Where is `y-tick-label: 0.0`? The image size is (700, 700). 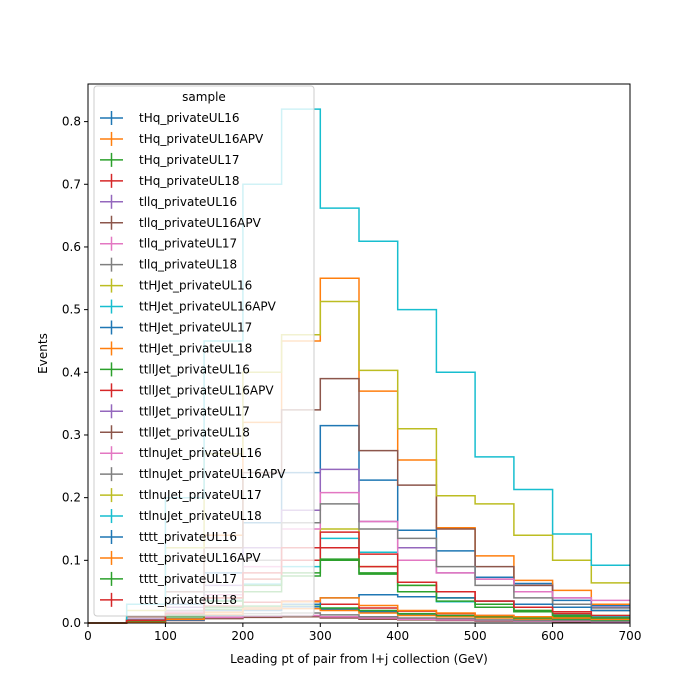 y-tick-label: 0.0 is located at coordinates (71, 623).